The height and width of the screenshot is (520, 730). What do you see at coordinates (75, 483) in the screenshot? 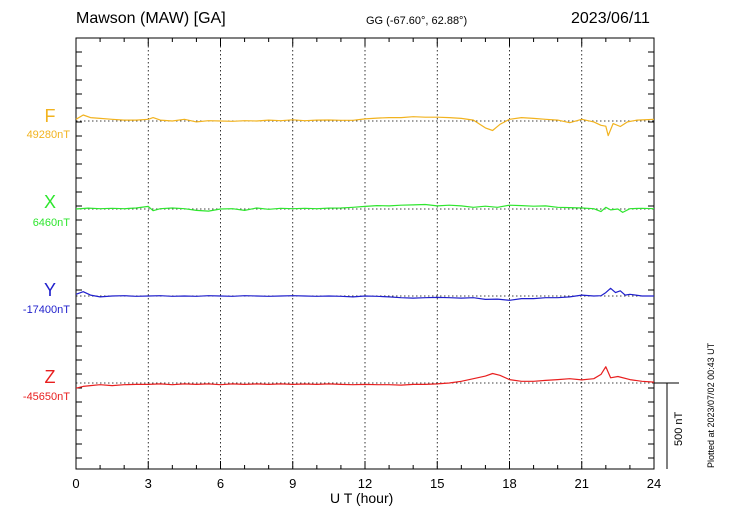
I see `x-tick-label: 0` at bounding box center [75, 483].